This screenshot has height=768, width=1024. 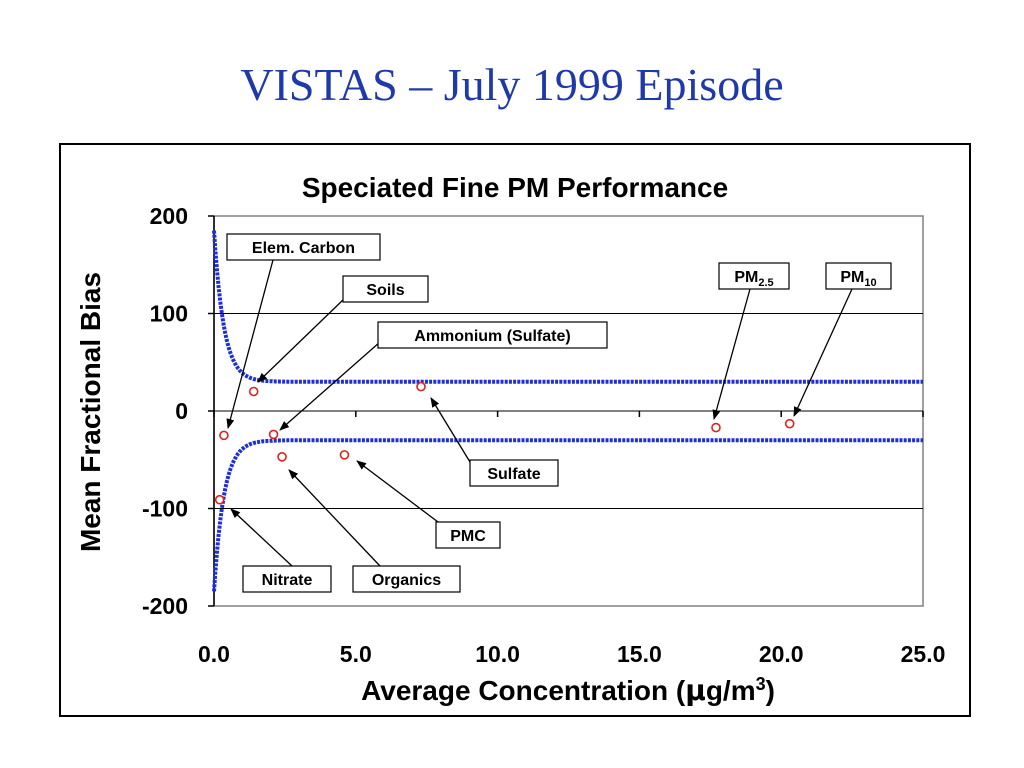 What do you see at coordinates (90, 412) in the screenshot?
I see `y-axis-title: Mean Fractional Bias` at bounding box center [90, 412].